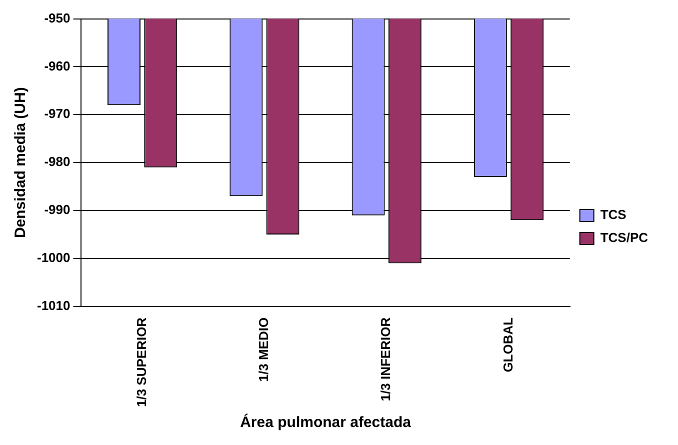  I want to click on x-tick-label: 1/3 MEDIO, so click(264, 349).